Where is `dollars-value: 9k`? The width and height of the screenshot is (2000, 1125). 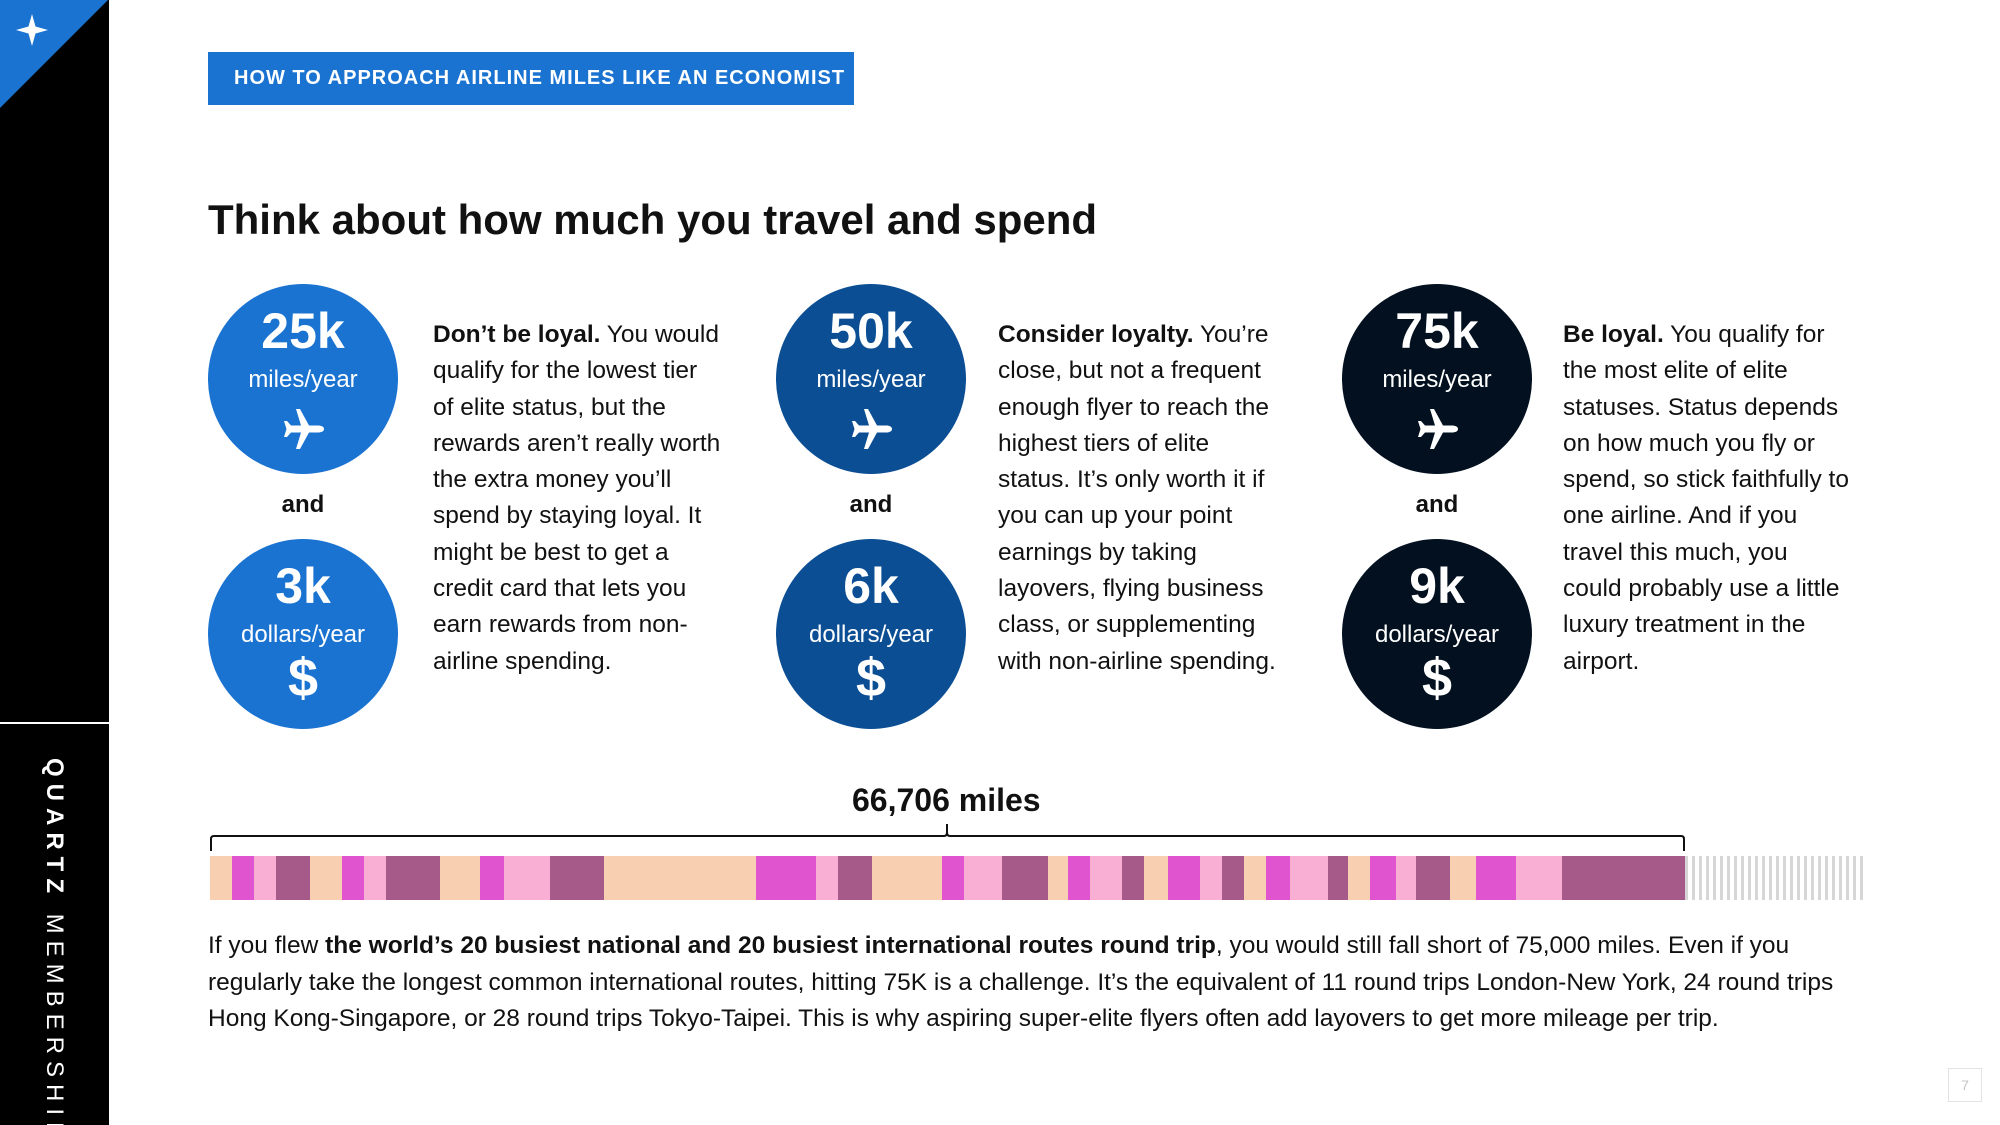
dollars-value: 9k is located at coordinates (1437, 586).